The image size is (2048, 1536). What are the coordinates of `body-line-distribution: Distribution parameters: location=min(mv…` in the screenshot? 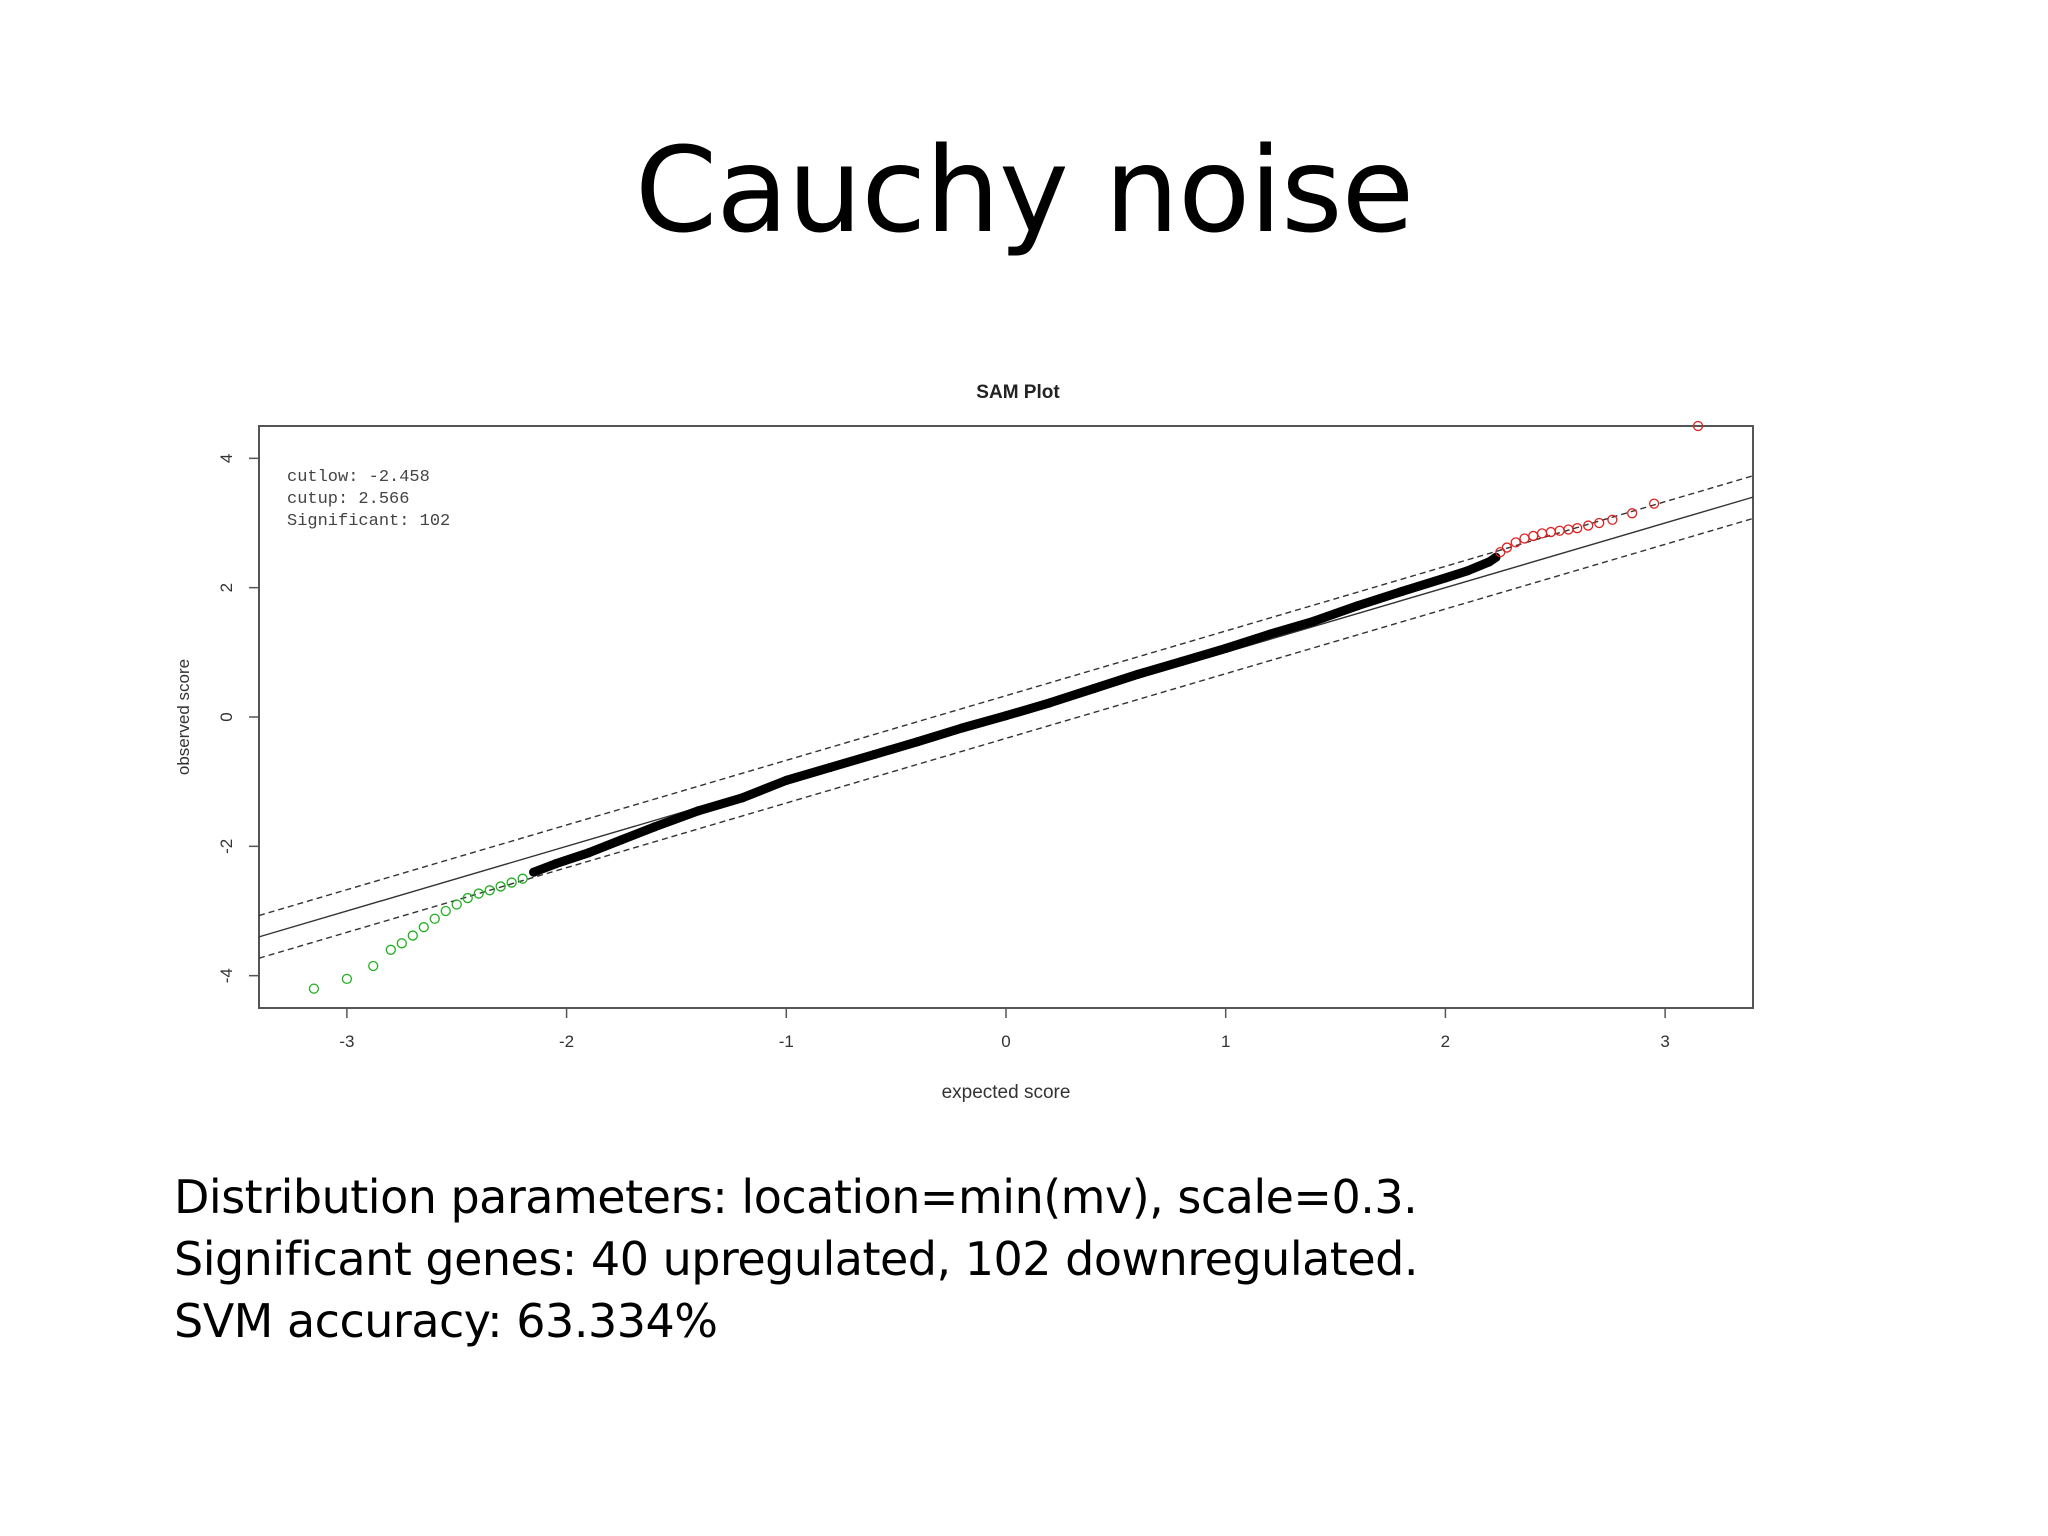 It's located at (796, 1197).